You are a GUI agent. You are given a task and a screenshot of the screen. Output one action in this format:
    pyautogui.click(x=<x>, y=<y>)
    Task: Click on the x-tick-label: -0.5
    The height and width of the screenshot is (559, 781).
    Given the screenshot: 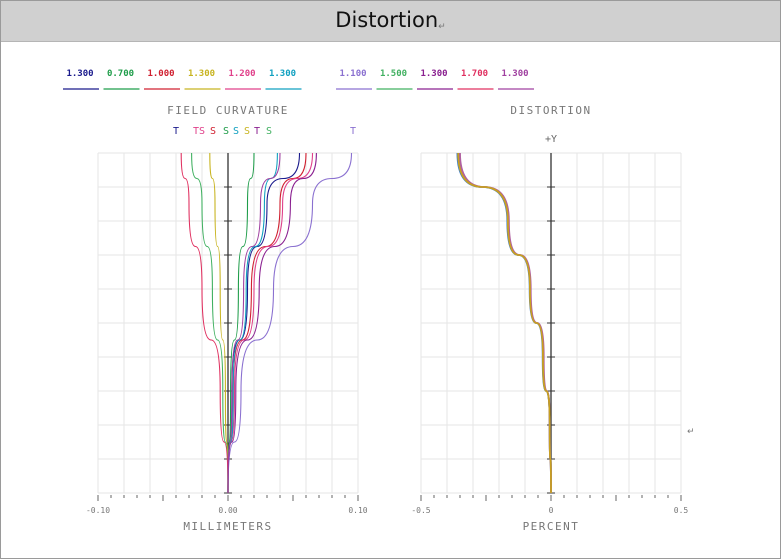 What is the action you would take?
    pyautogui.click(x=420, y=510)
    